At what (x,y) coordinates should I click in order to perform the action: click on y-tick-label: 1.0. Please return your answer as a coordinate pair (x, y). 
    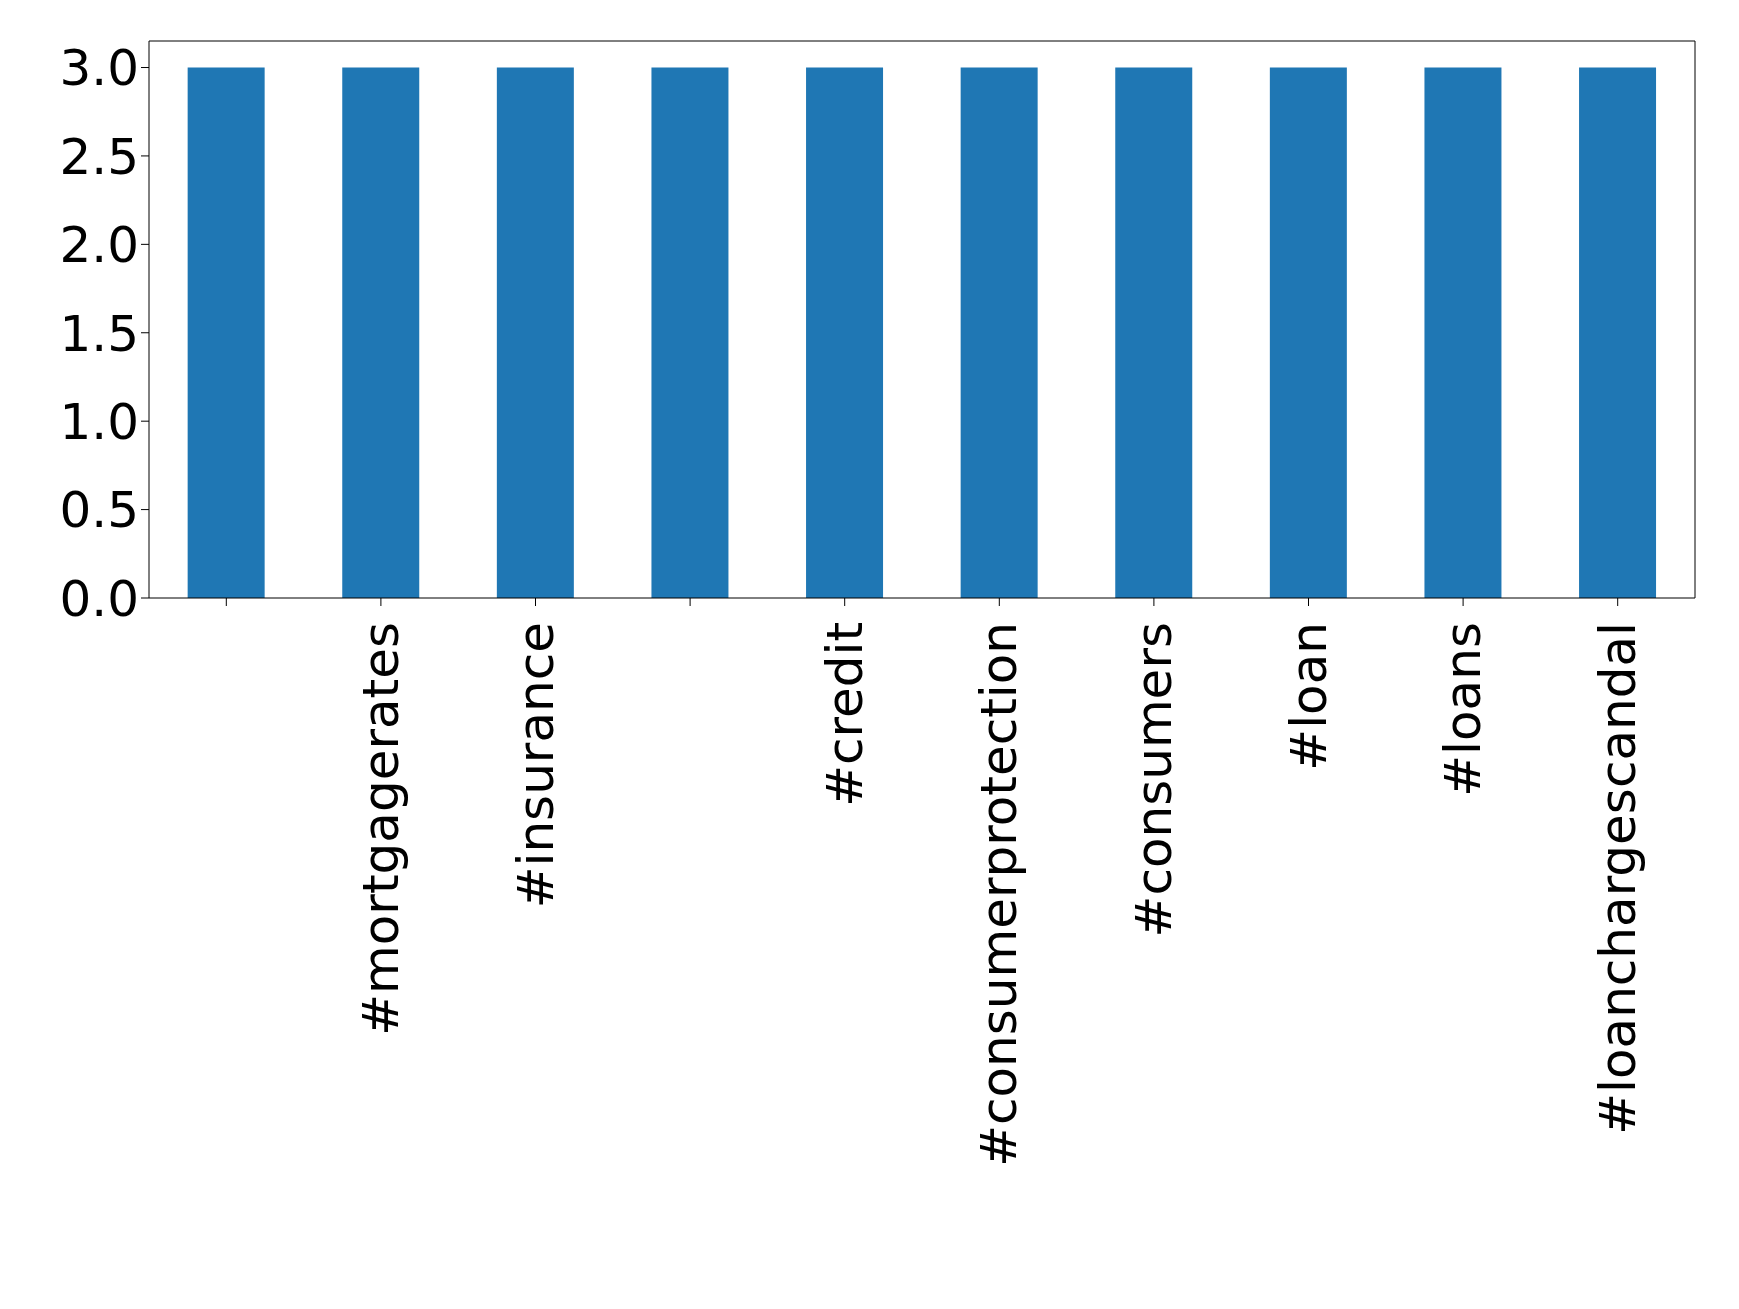
    Looking at the image, I should click on (99, 421).